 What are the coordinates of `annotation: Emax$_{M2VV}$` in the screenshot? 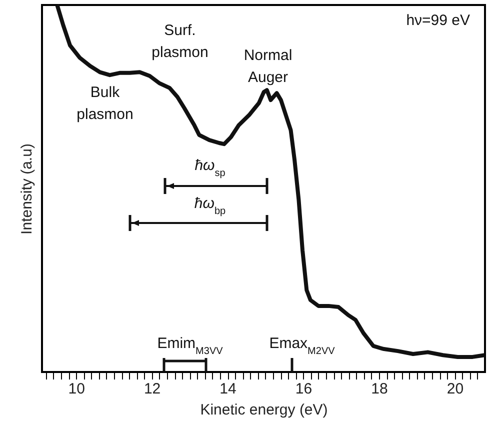 It's located at (302, 345).